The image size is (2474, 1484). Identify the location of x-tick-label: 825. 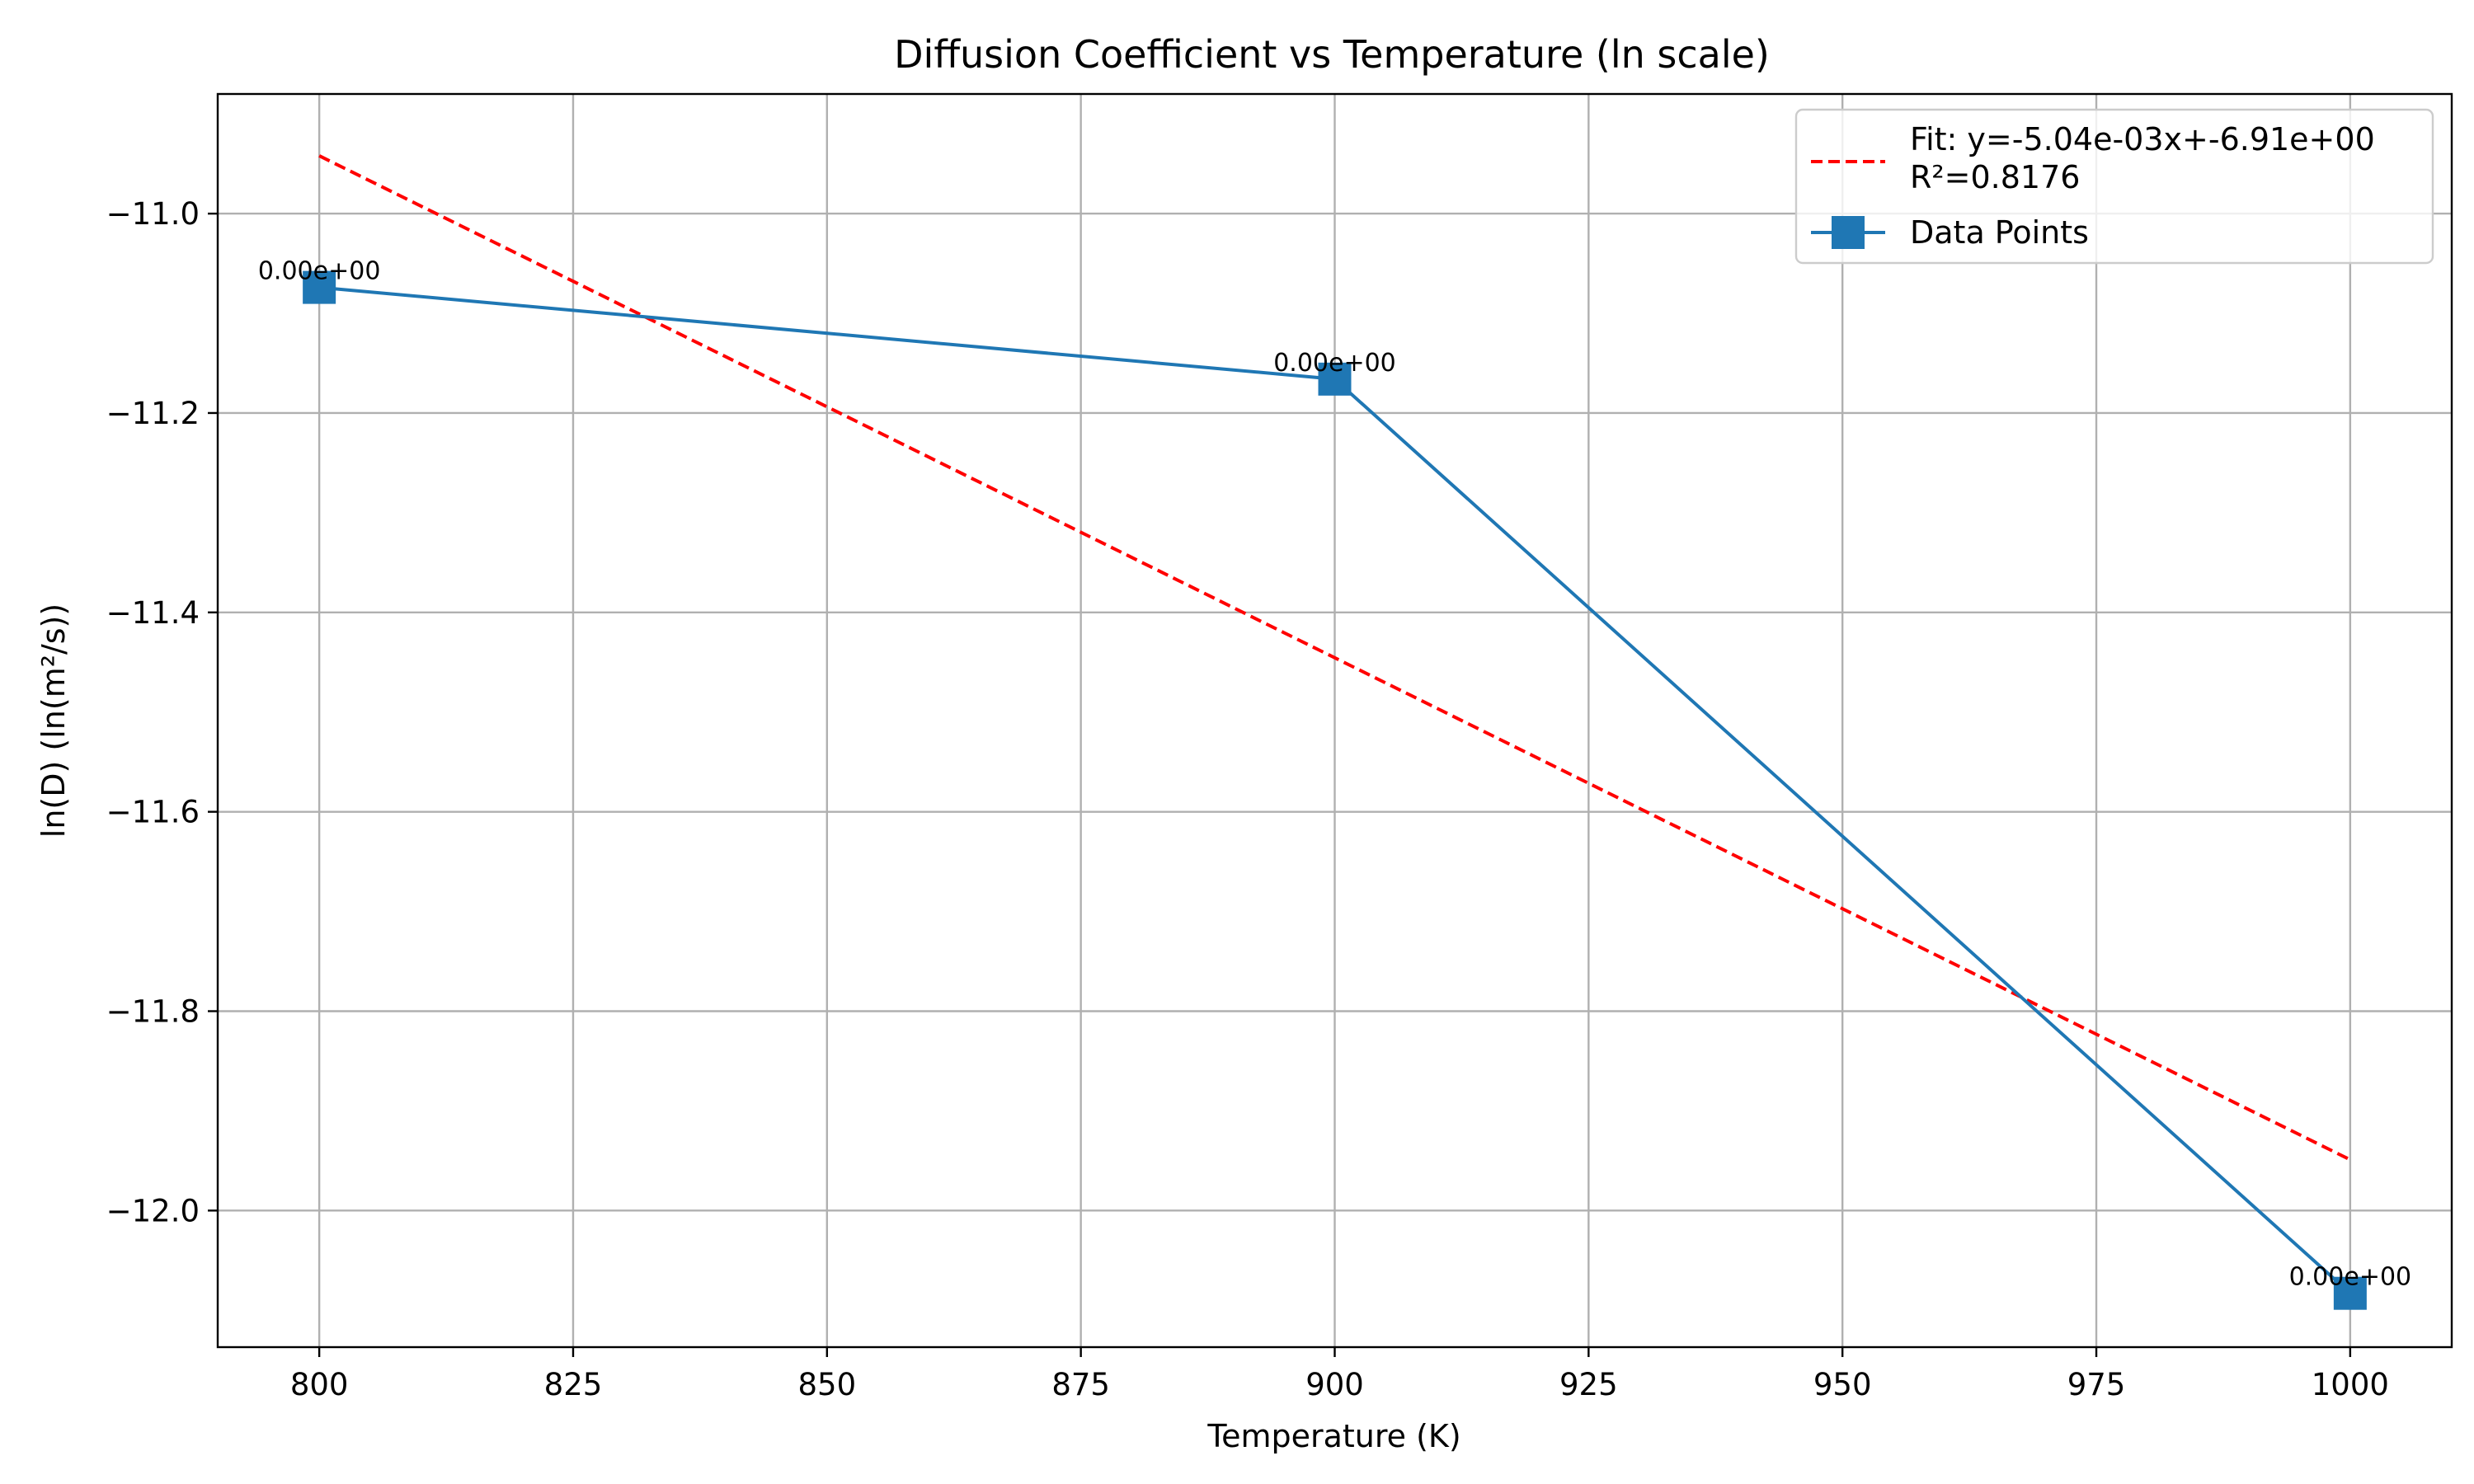
(573, 1384).